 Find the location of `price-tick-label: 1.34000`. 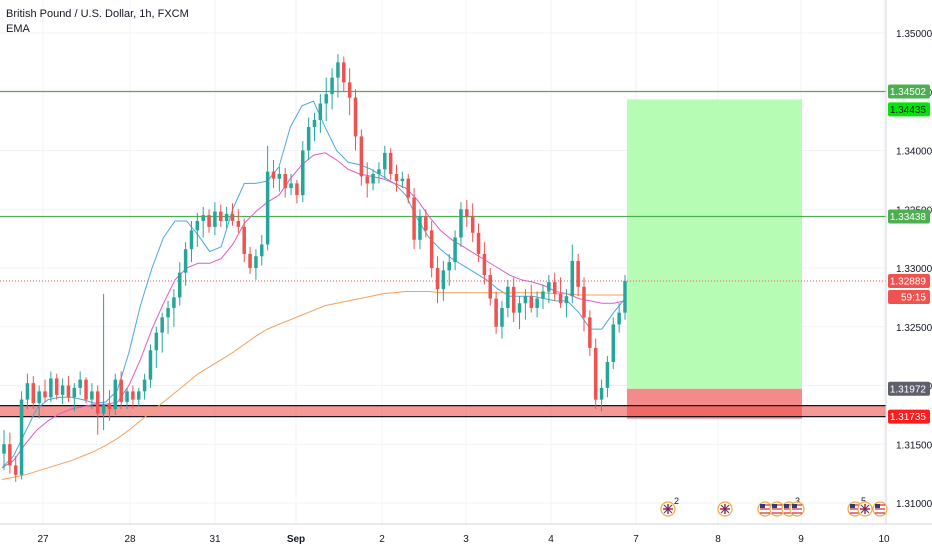

price-tick-label: 1.34000 is located at coordinates (914, 152).